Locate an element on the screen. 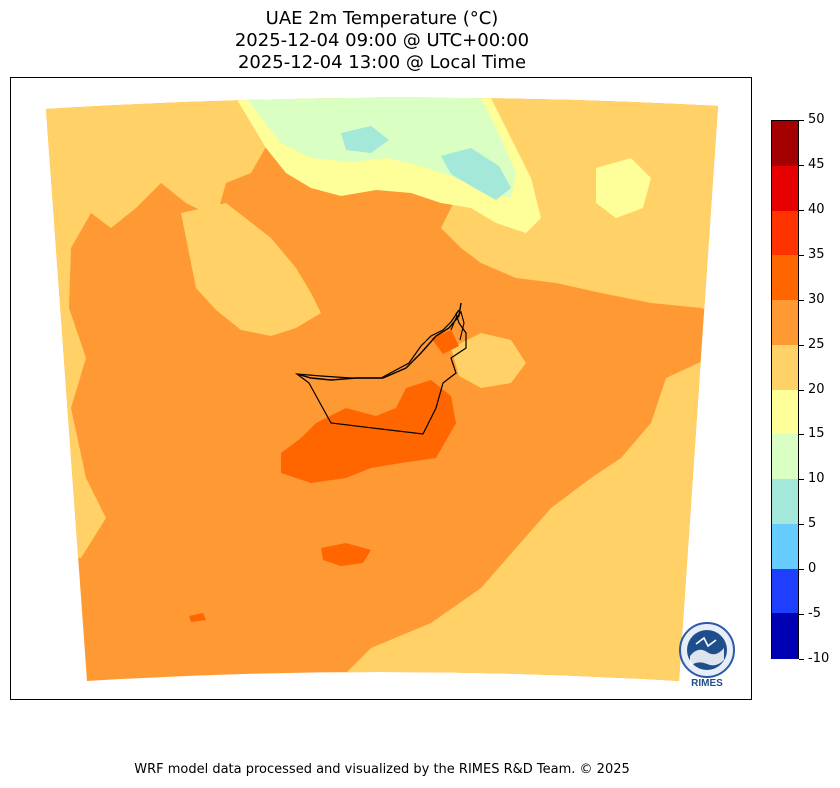 Image resolution: width=840 pixels, height=788 pixels. rimes-logo-text: RIMES is located at coordinates (707, 683).